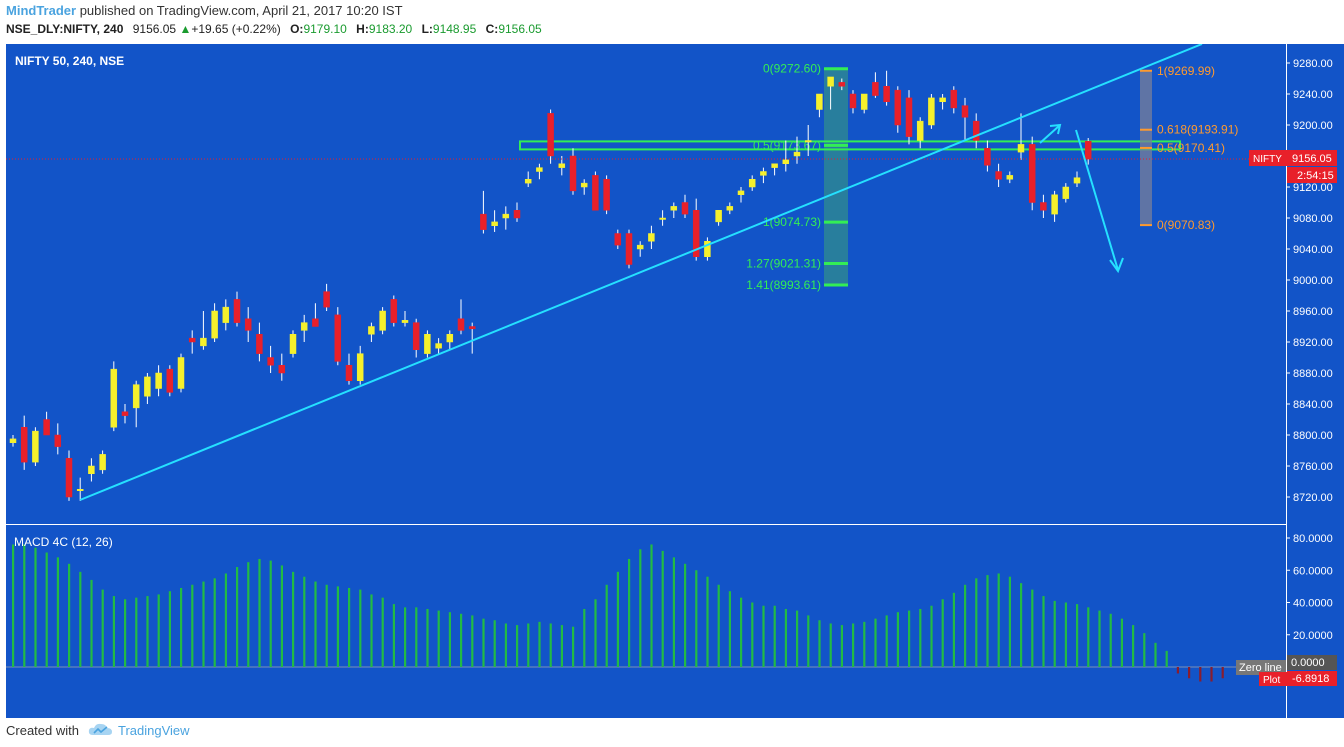  Describe the element at coordinates (1313, 539) in the screenshot. I see `macd-tick-label: 80.0000` at that location.